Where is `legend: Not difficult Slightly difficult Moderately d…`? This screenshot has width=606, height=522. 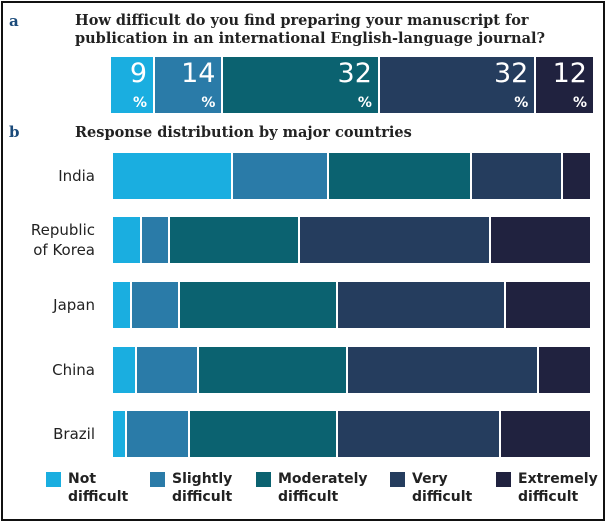
legend: Not difficult Slightly difficult Moderately d… is located at coordinates (303, 493).